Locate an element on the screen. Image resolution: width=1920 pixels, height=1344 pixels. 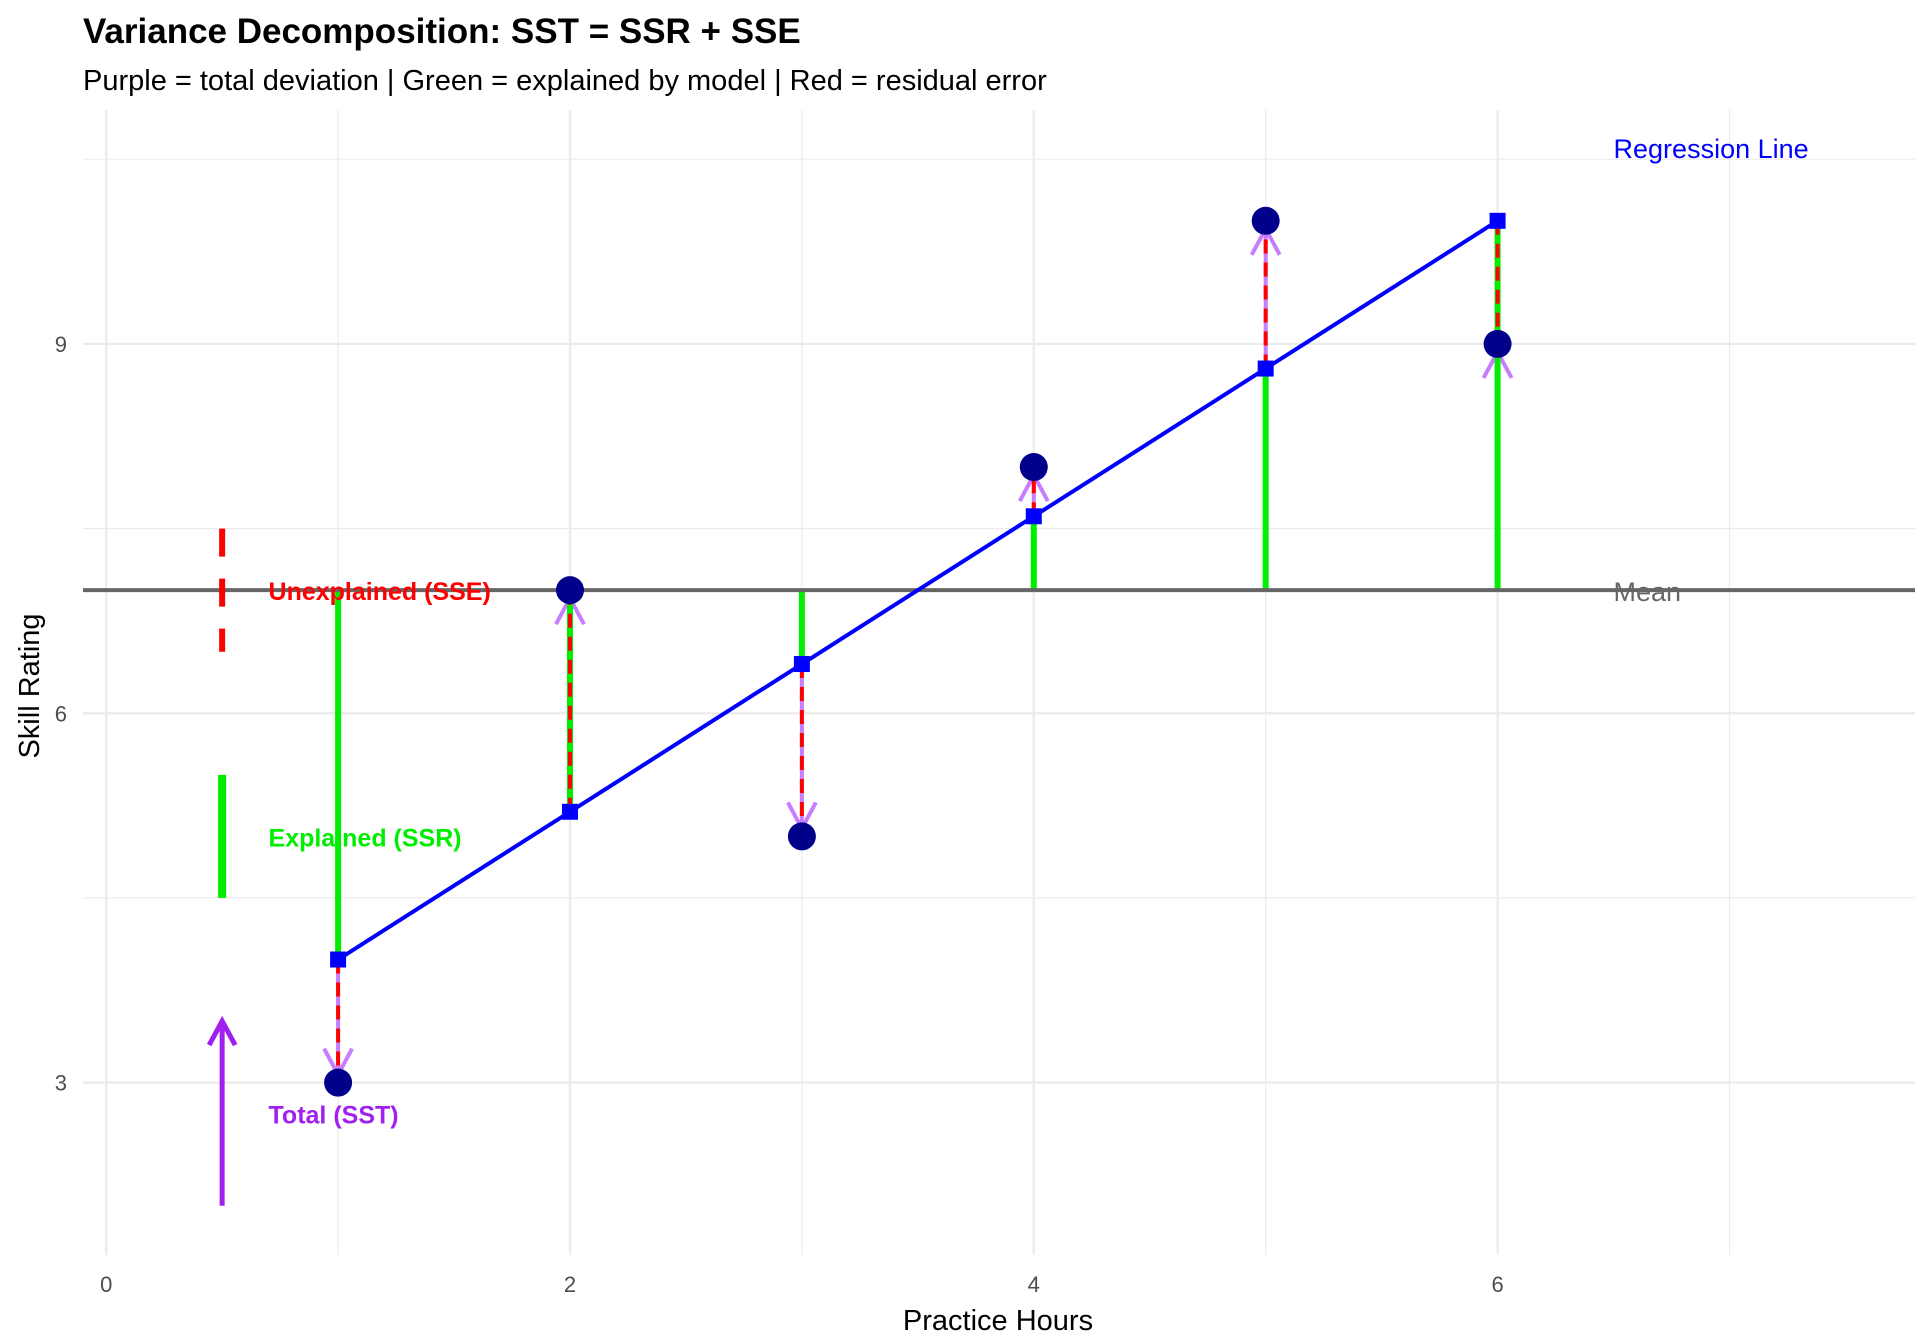
y-tick-label: 3 is located at coordinates (61, 1083).